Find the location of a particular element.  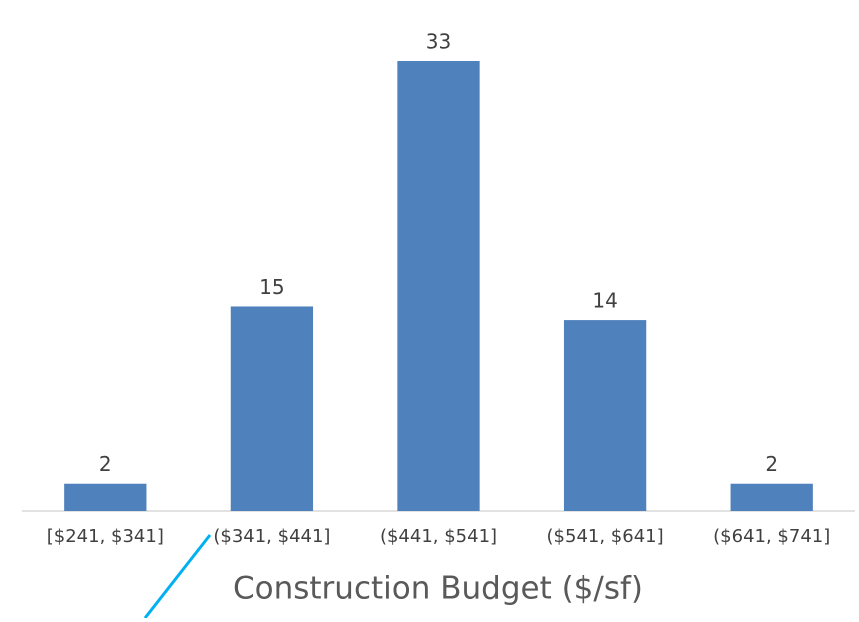

data-label: 33 is located at coordinates (438, 42).